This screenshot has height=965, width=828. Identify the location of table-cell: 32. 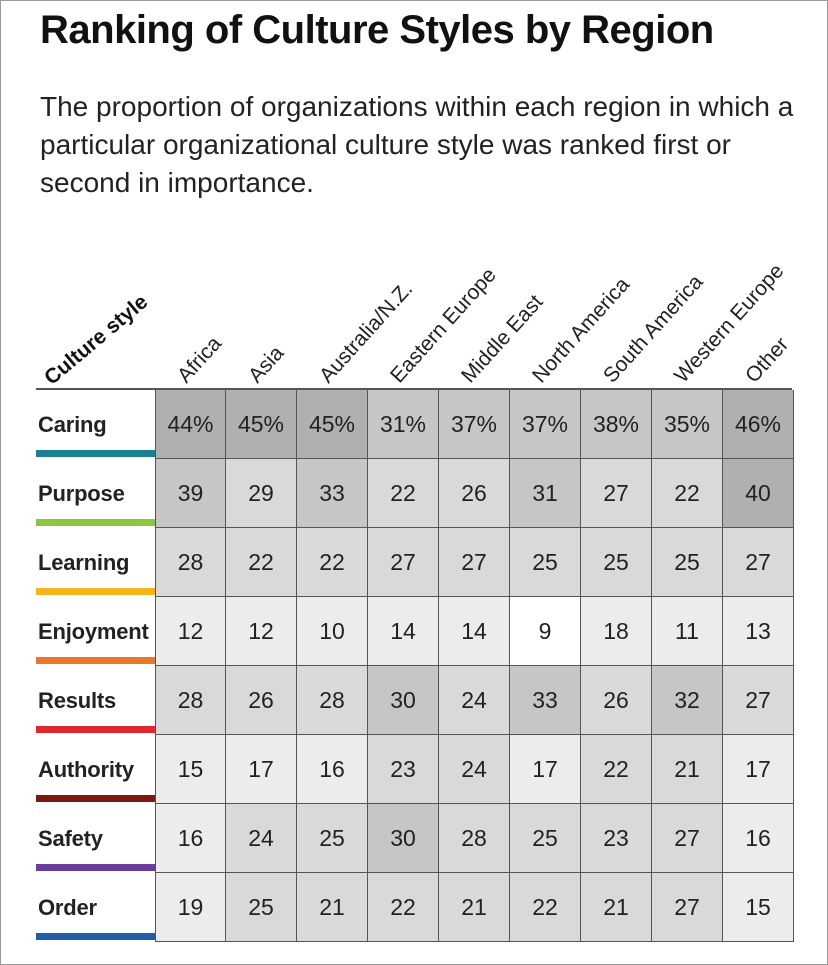
(687, 700).